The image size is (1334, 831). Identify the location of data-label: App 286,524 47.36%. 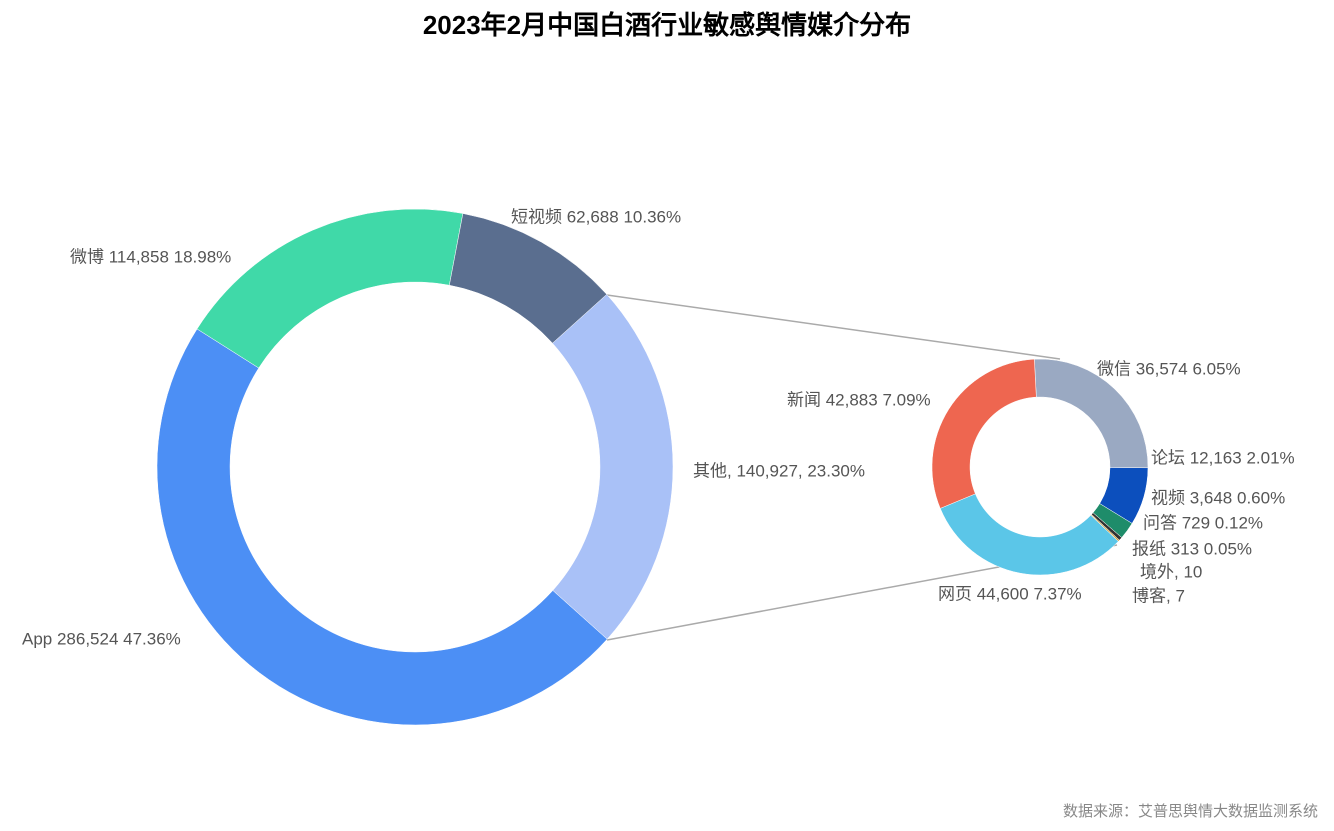
(101, 638).